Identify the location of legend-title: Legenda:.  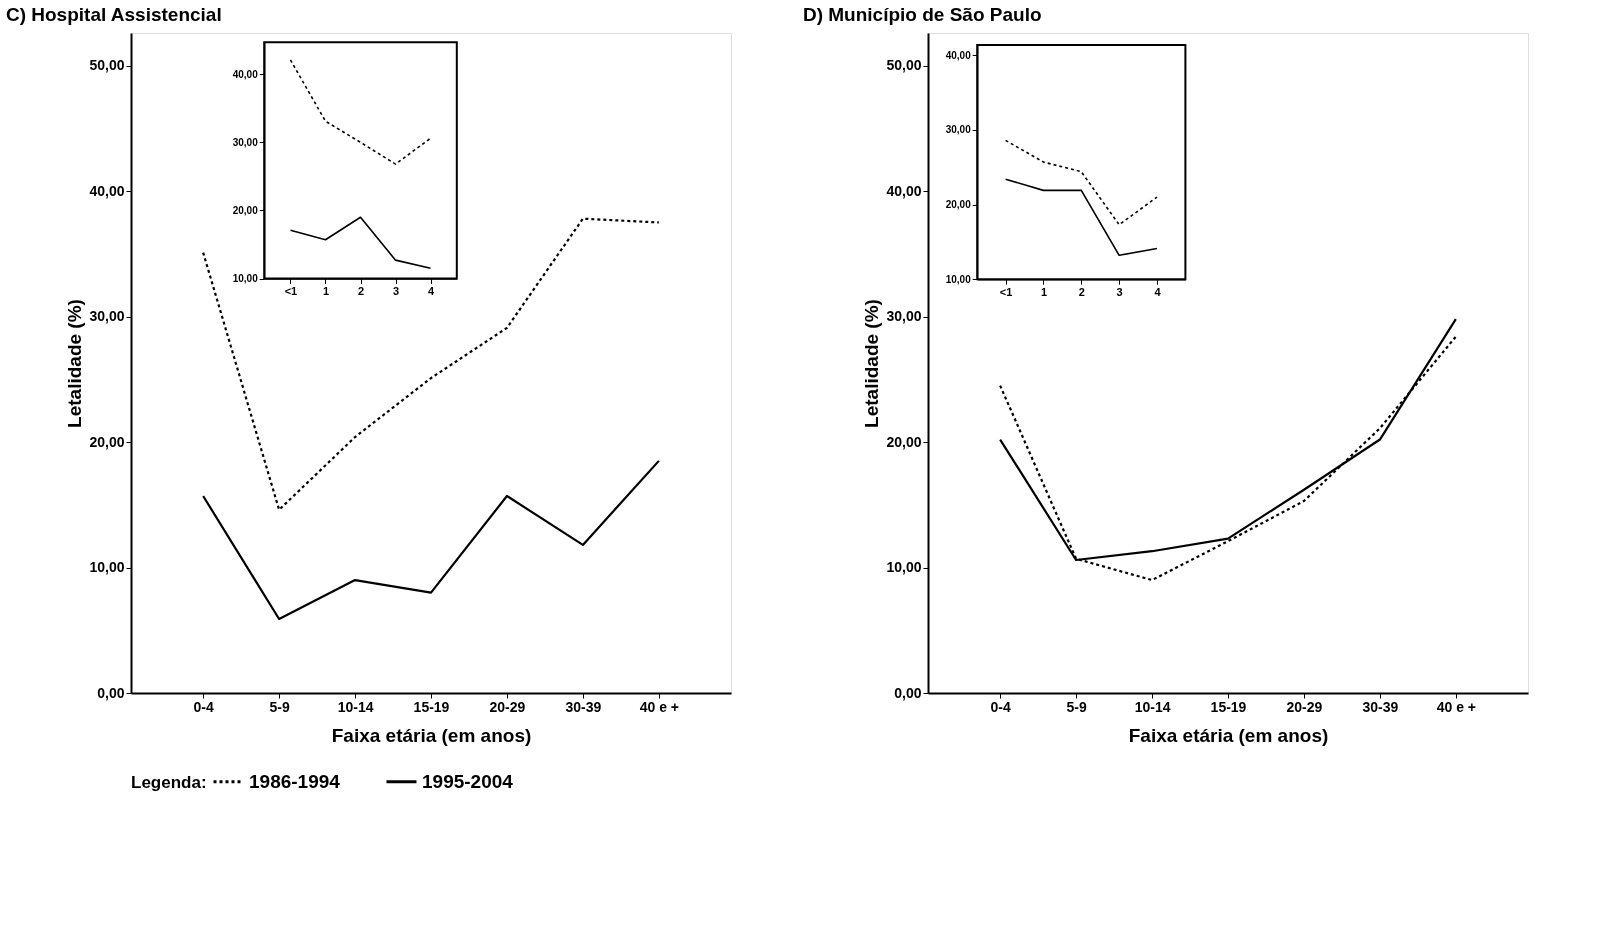
(169, 782).